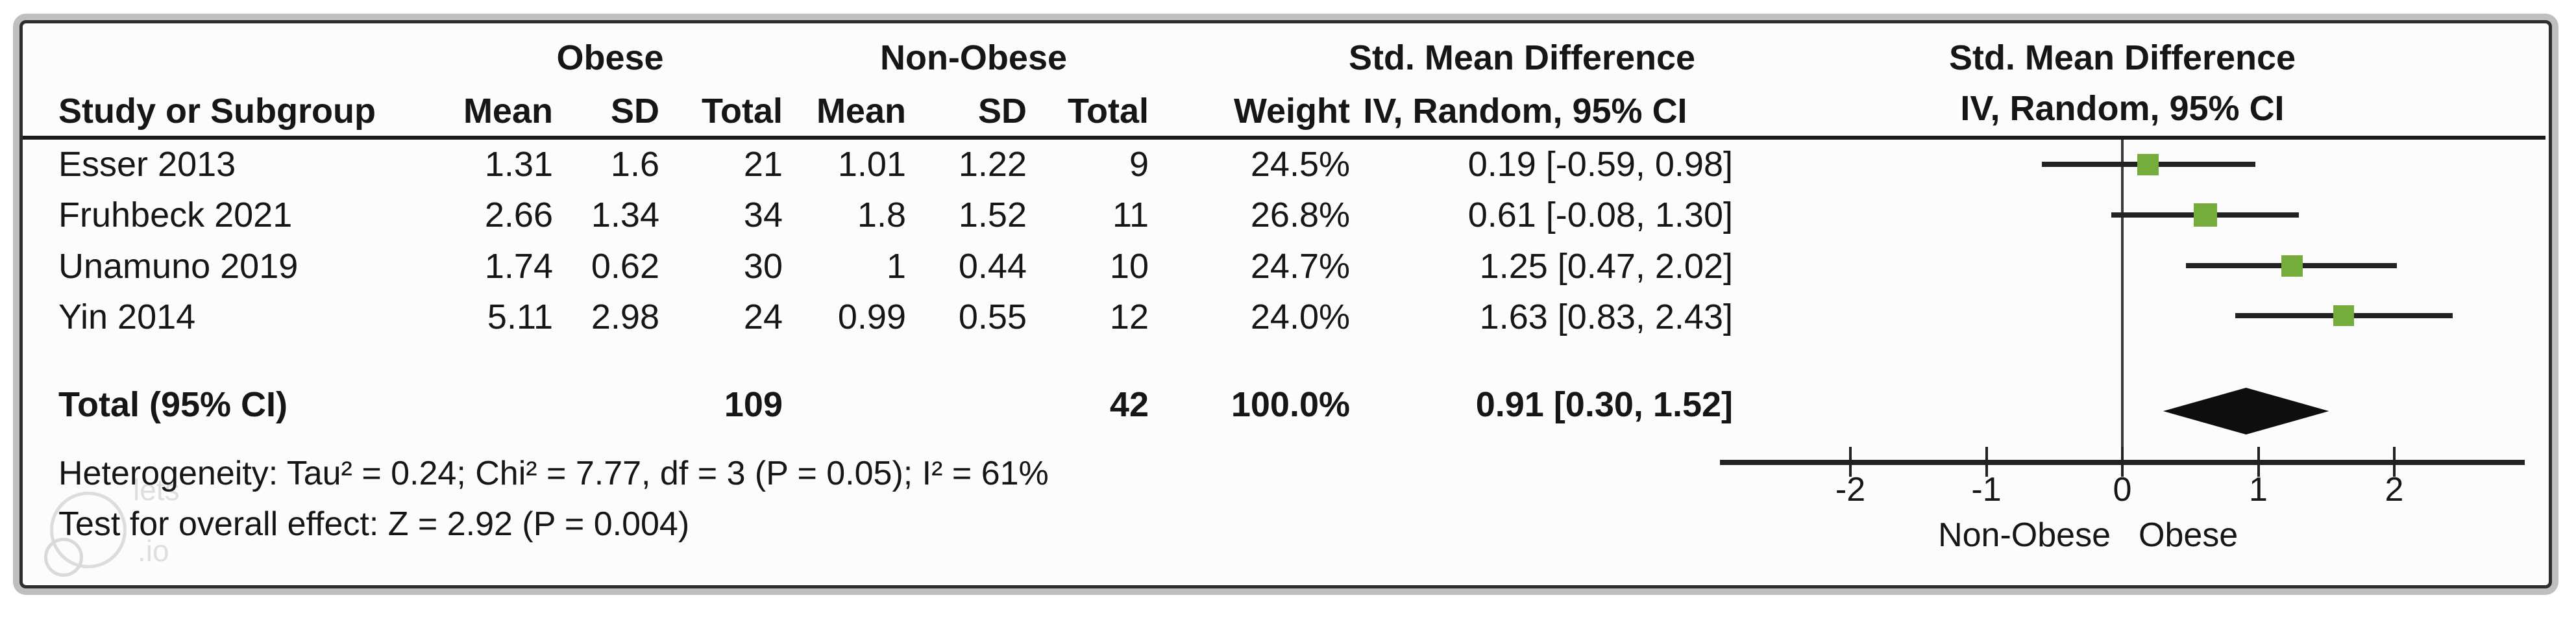 The image size is (2576, 617). What do you see at coordinates (508, 111) in the screenshot?
I see `column-header-mean-obese: Mean` at bounding box center [508, 111].